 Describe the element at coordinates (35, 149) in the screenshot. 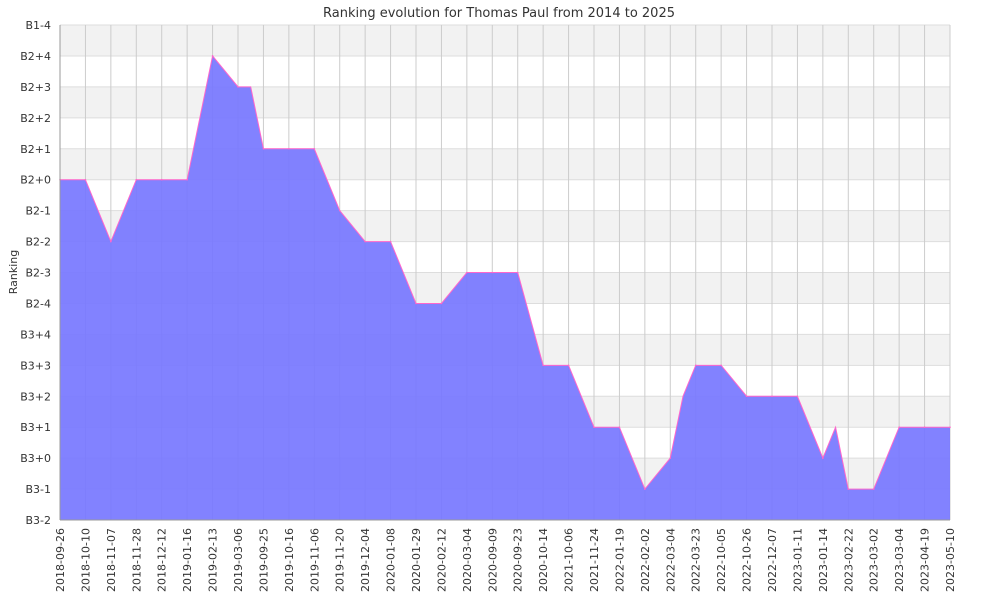

I see `y-tick-label: B2+1` at that location.